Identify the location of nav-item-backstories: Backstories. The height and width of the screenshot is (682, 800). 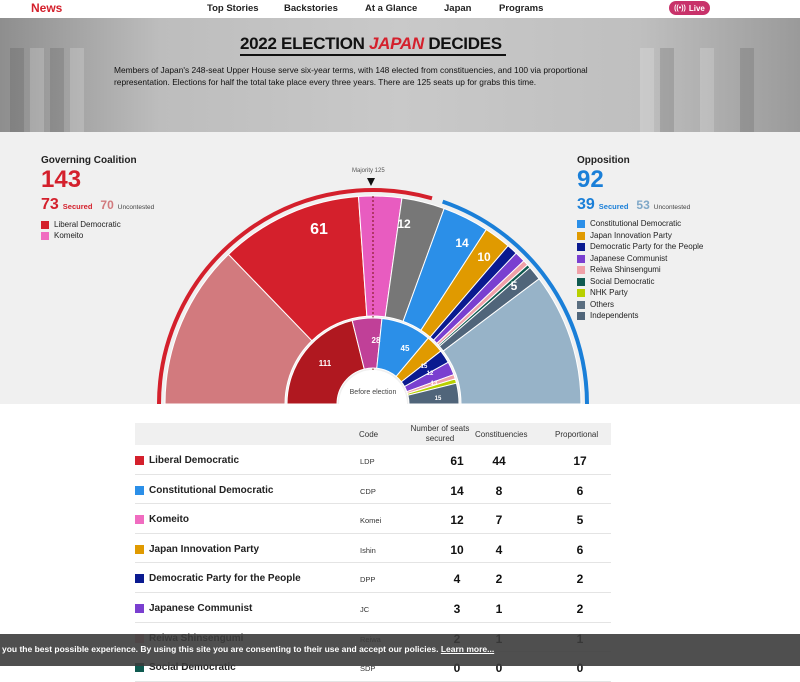
(311, 8).